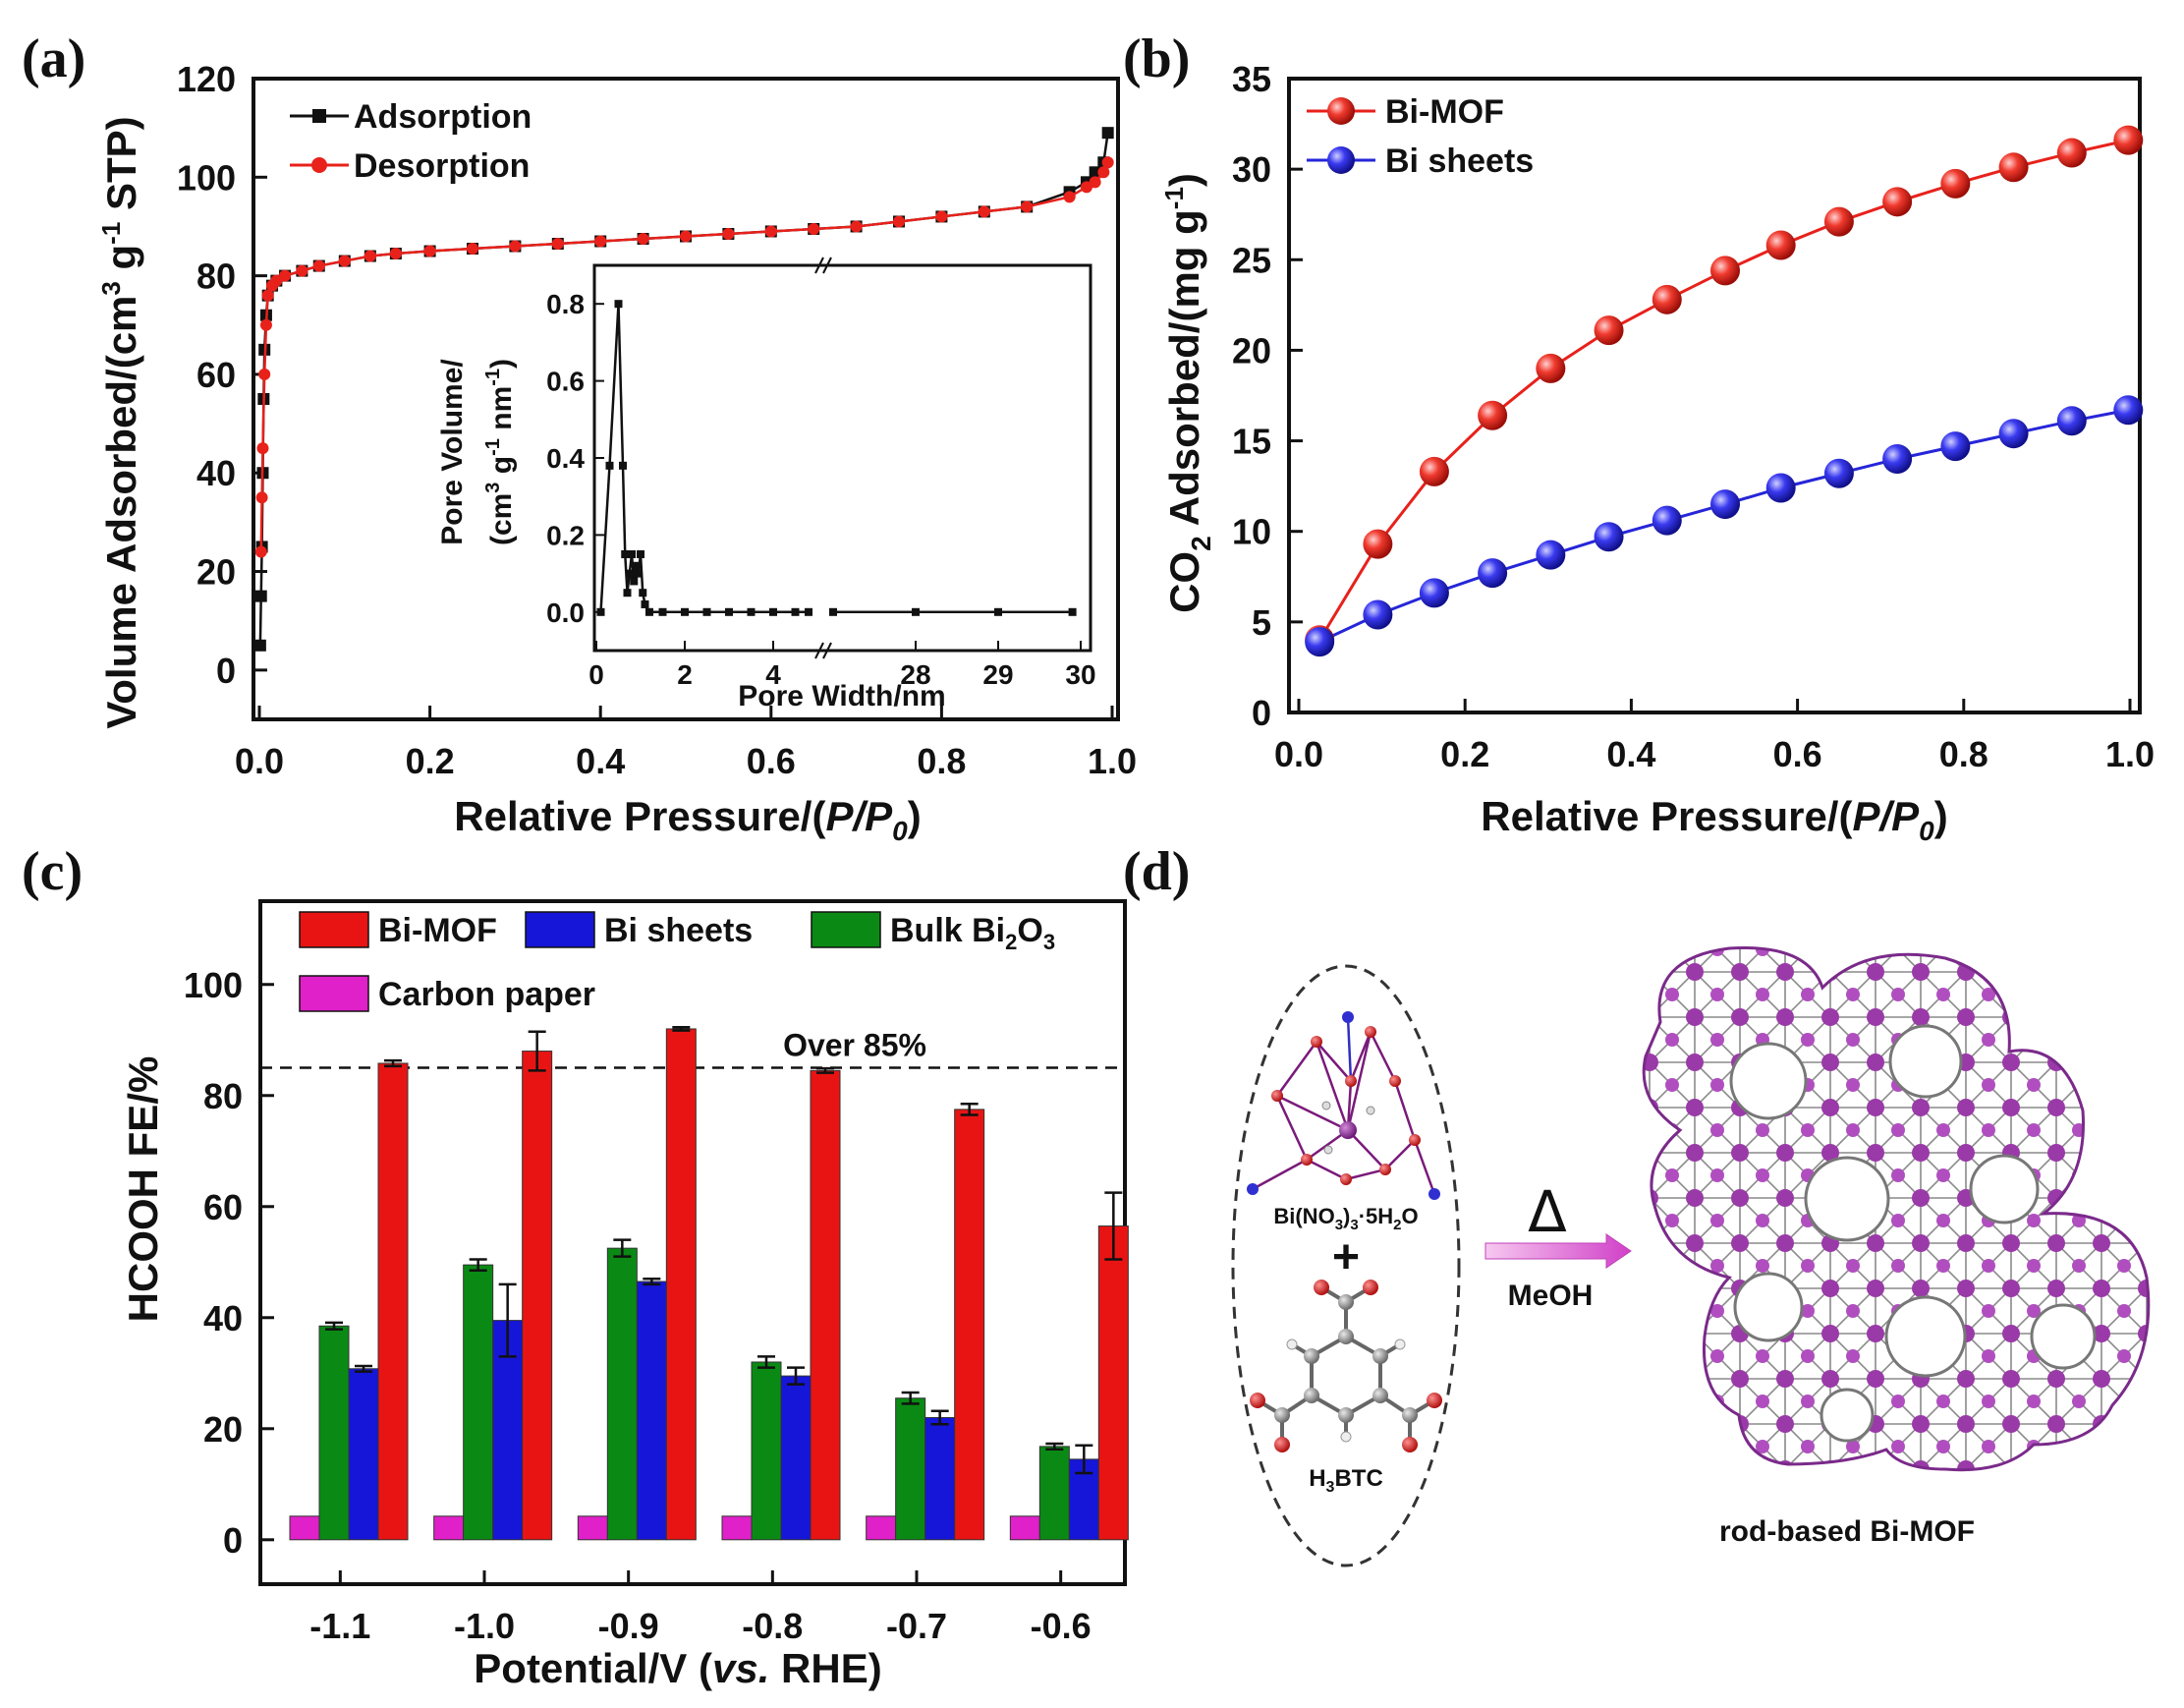  I want to click on legend-label-bulk-bi2o3: Bulk Bi2O3, so click(972, 933).